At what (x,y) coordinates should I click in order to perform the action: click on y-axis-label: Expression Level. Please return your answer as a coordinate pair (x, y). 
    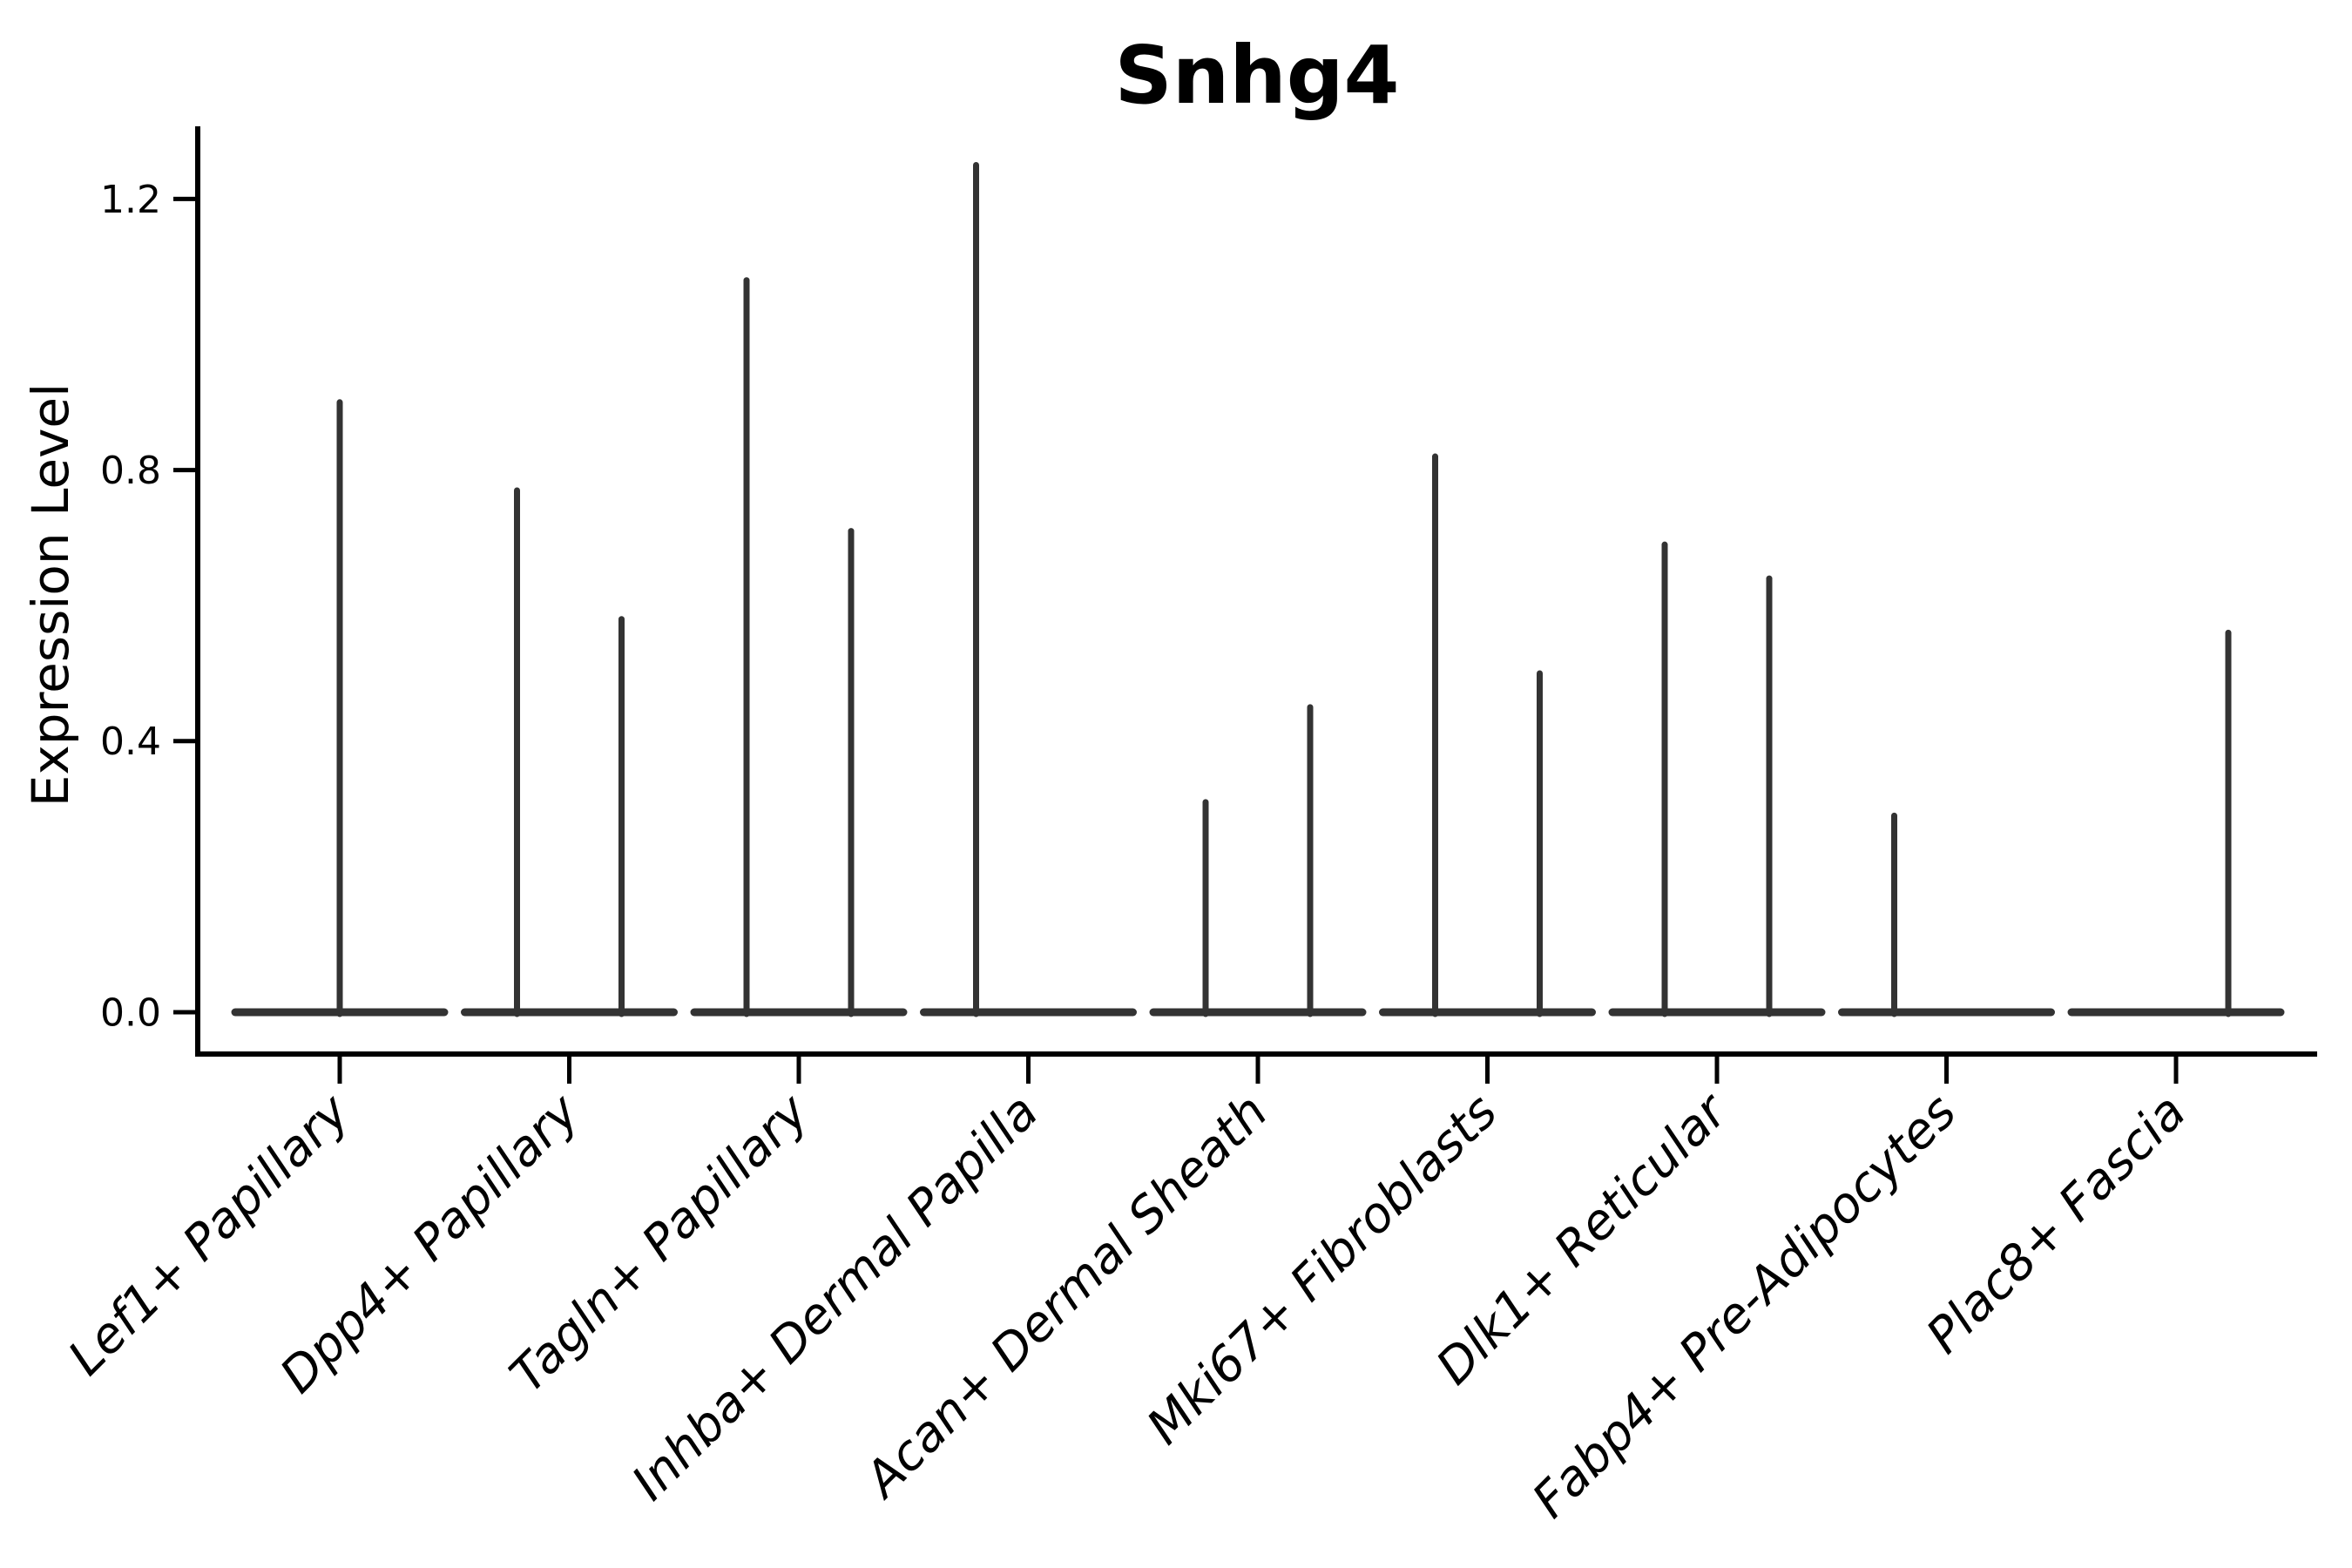
    Looking at the image, I should click on (50, 595).